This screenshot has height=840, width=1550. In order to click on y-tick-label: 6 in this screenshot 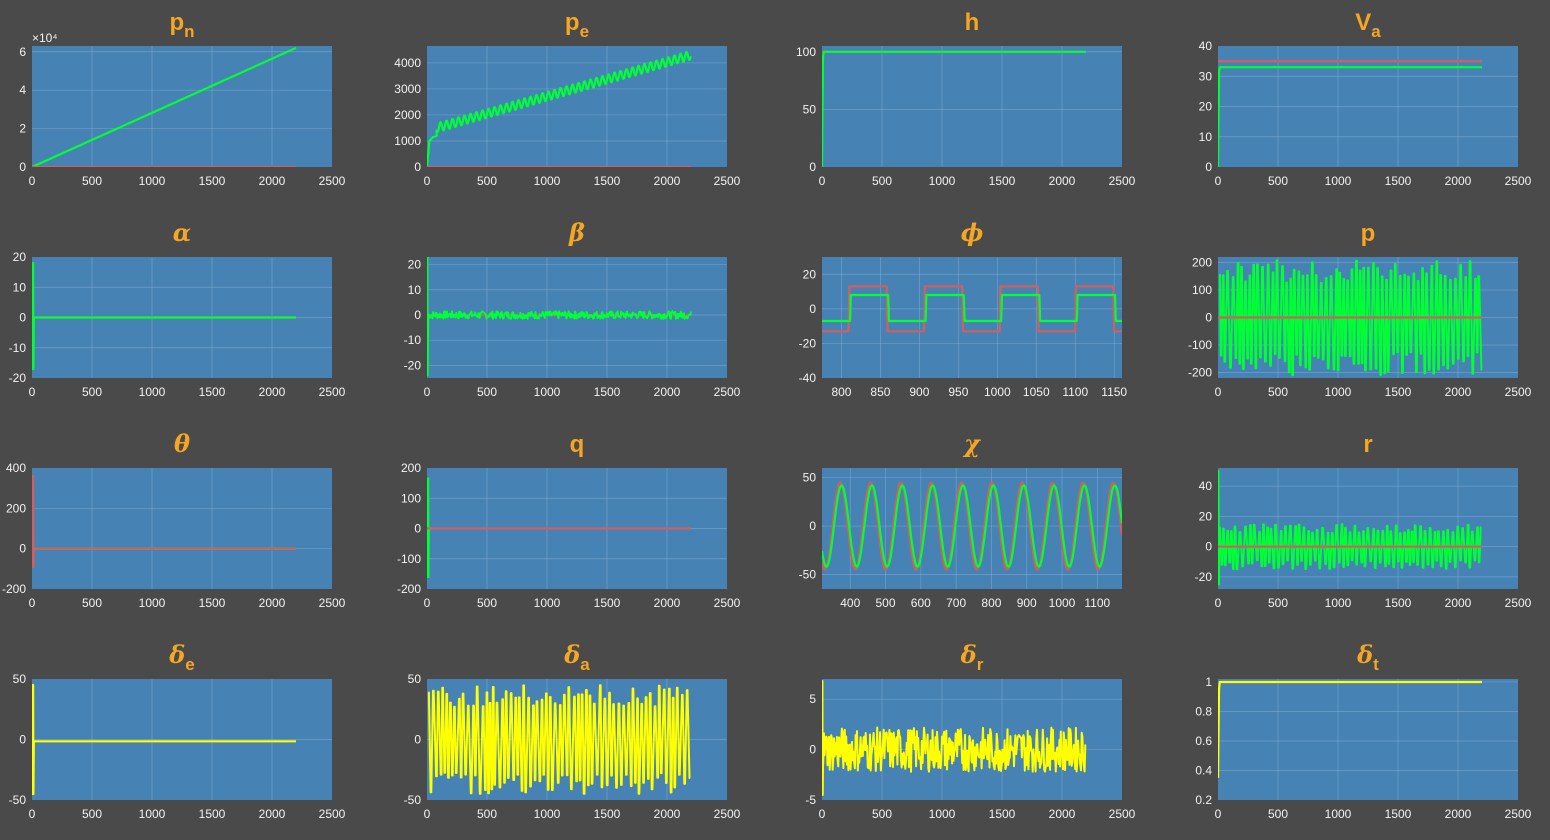, I will do `click(22, 52)`.